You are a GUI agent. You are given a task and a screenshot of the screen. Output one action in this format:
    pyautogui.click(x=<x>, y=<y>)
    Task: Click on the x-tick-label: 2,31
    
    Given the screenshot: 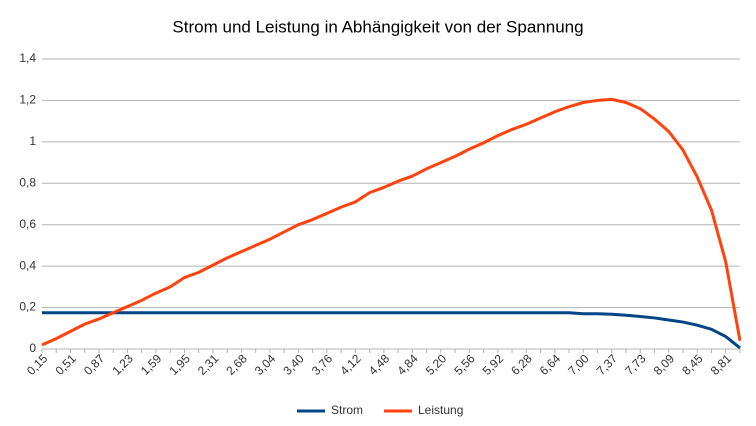 What is the action you would take?
    pyautogui.click(x=208, y=364)
    